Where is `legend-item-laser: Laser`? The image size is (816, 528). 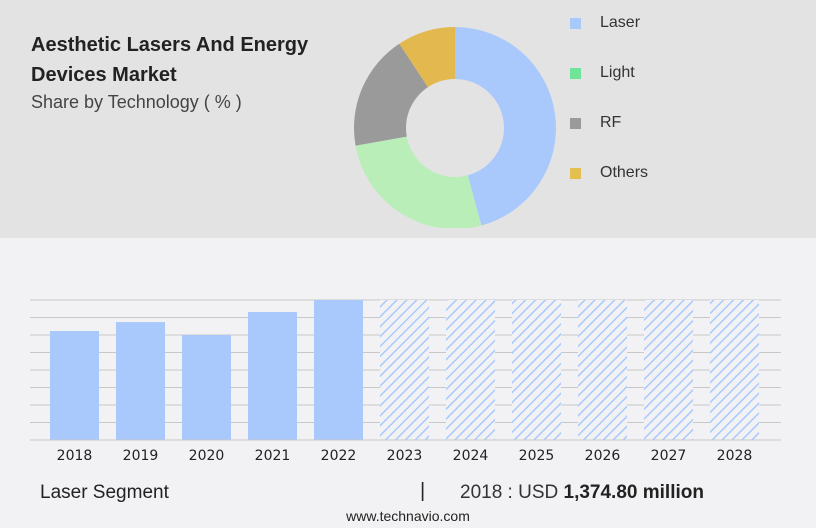
legend-item-laser: Laser is located at coordinates (605, 23).